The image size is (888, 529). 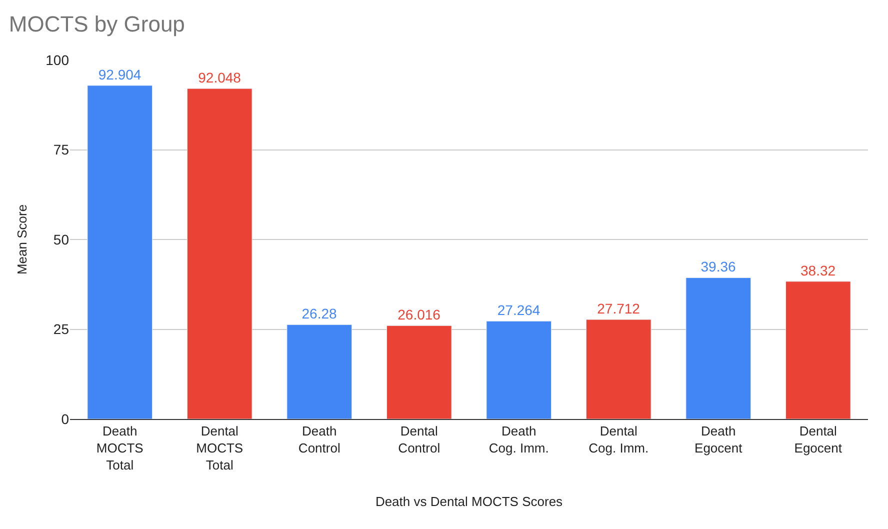 What do you see at coordinates (61, 239) in the screenshot?
I see `y-tick-label: 50` at bounding box center [61, 239].